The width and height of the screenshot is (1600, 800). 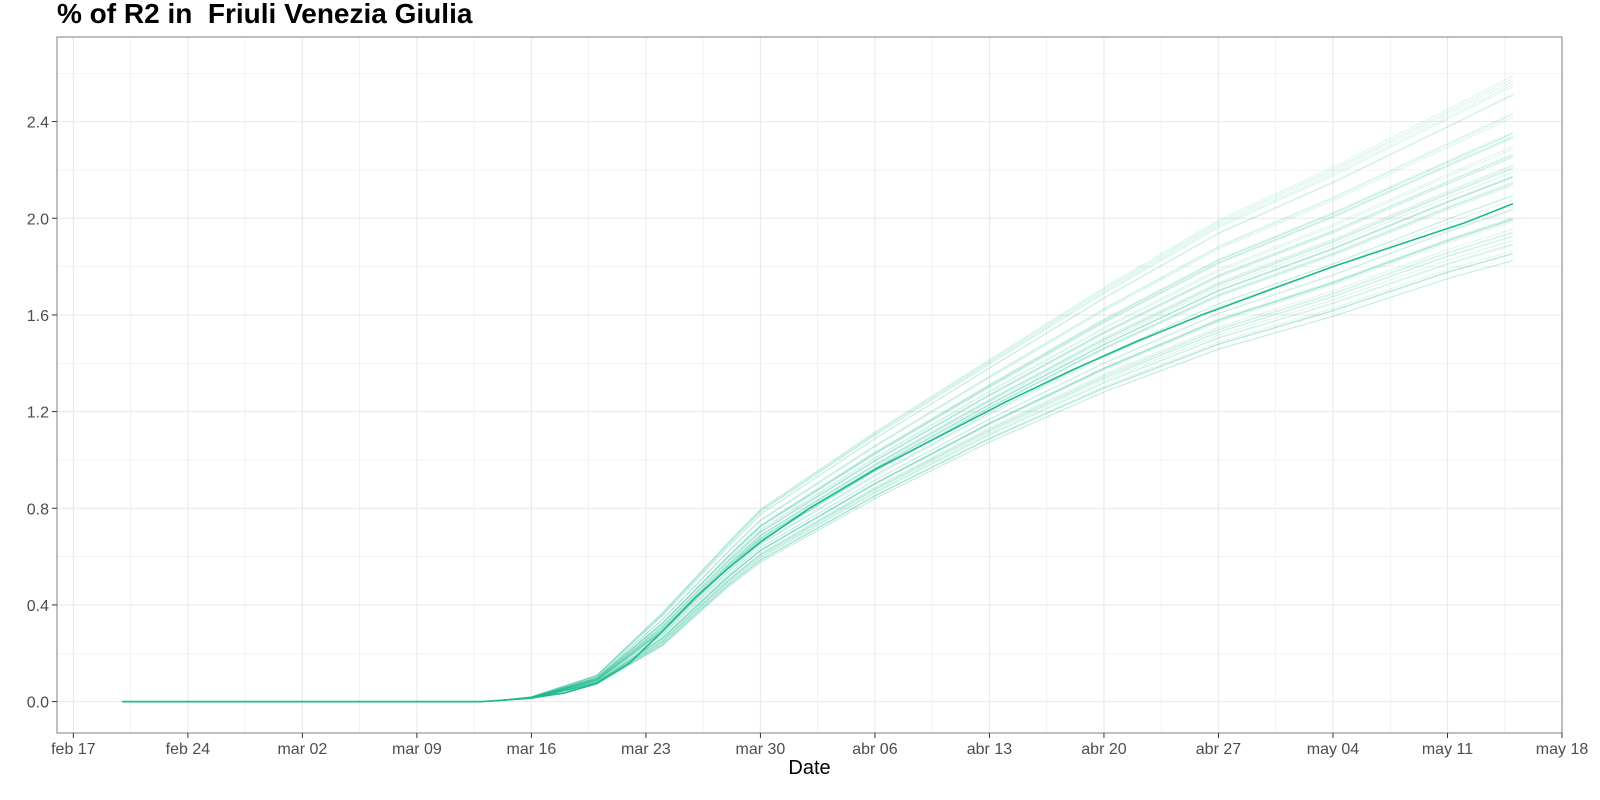 What do you see at coordinates (874, 749) in the screenshot?
I see `x-tick-label: abr 06` at bounding box center [874, 749].